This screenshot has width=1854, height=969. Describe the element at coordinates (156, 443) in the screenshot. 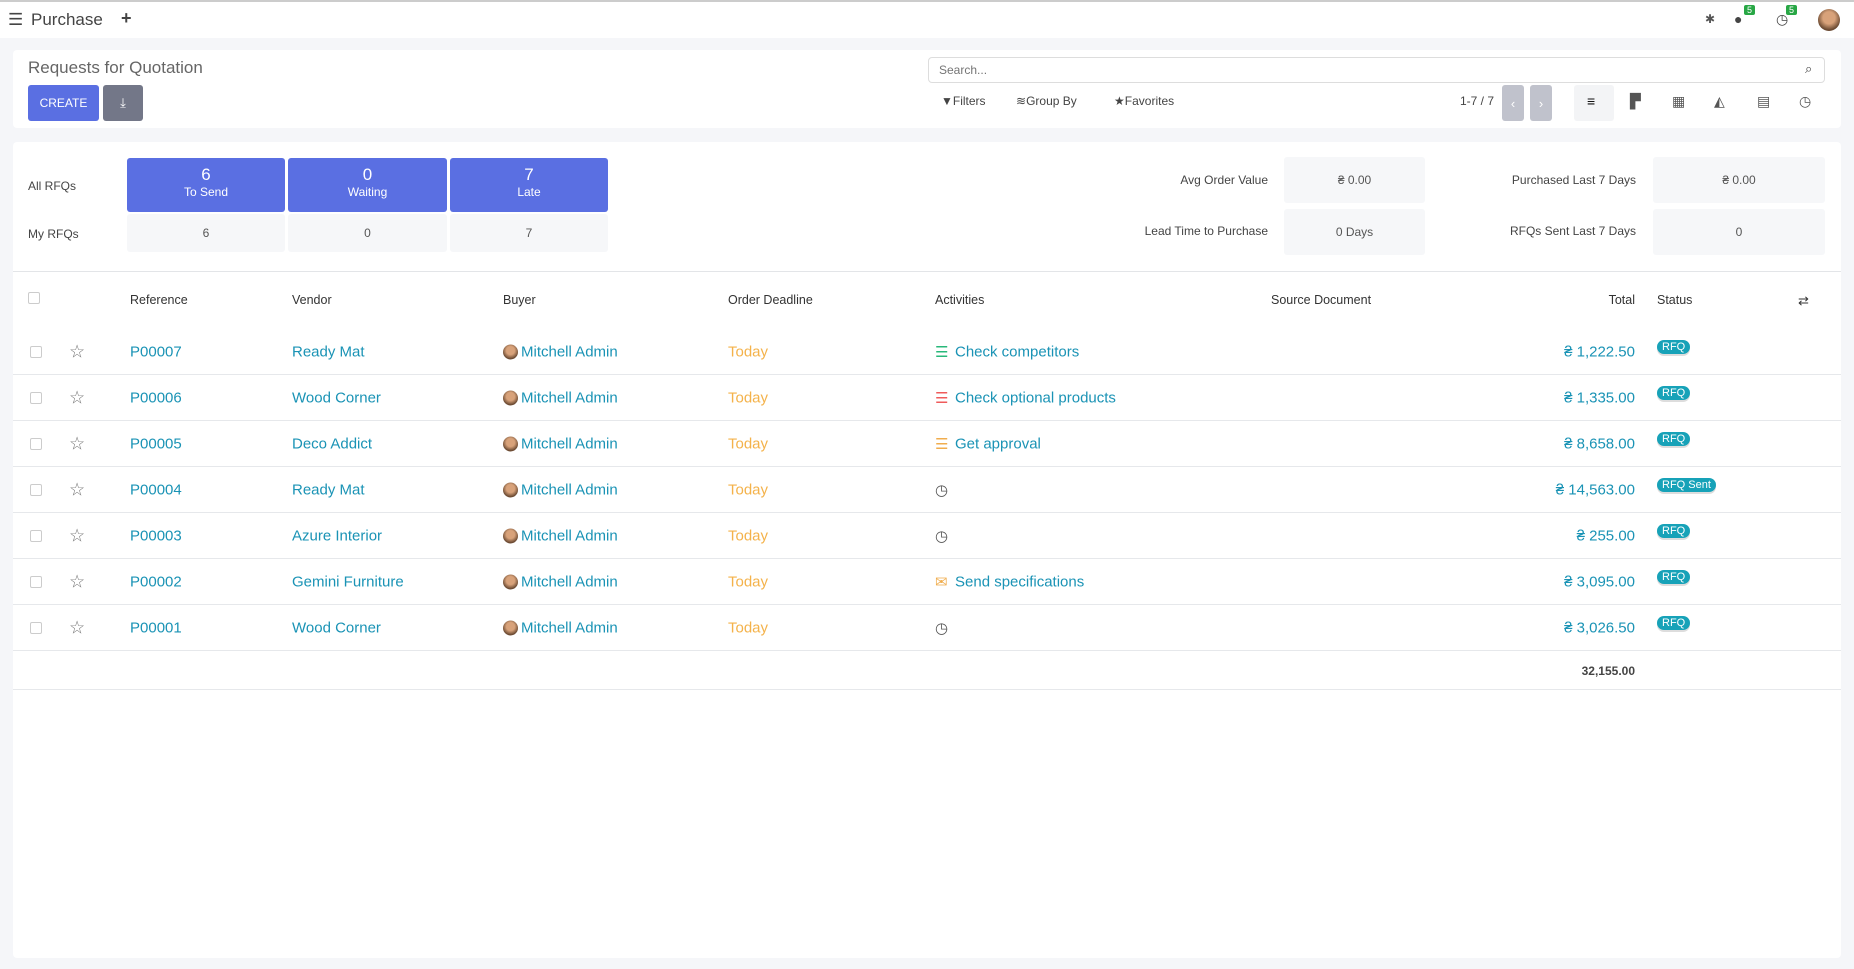

I see `reference: P00005` at that location.